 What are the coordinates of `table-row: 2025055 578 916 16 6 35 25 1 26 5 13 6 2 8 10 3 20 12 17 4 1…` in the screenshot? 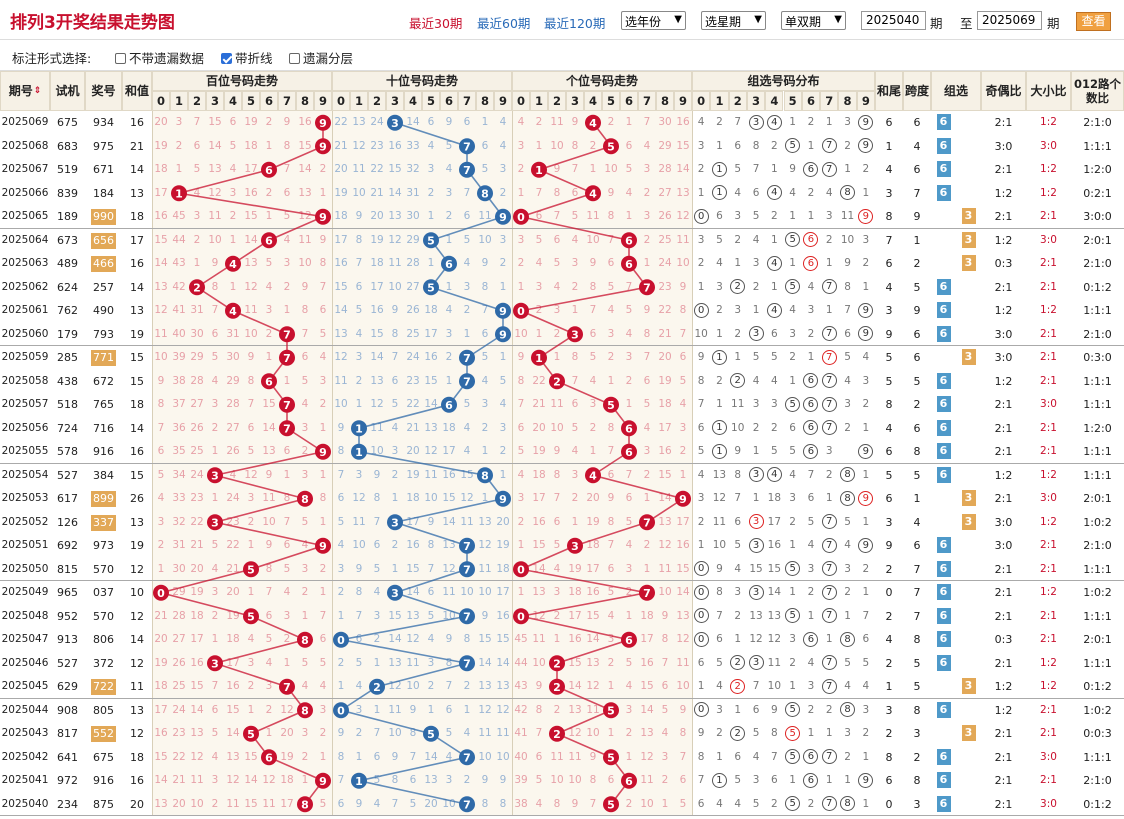 It's located at (562, 452).